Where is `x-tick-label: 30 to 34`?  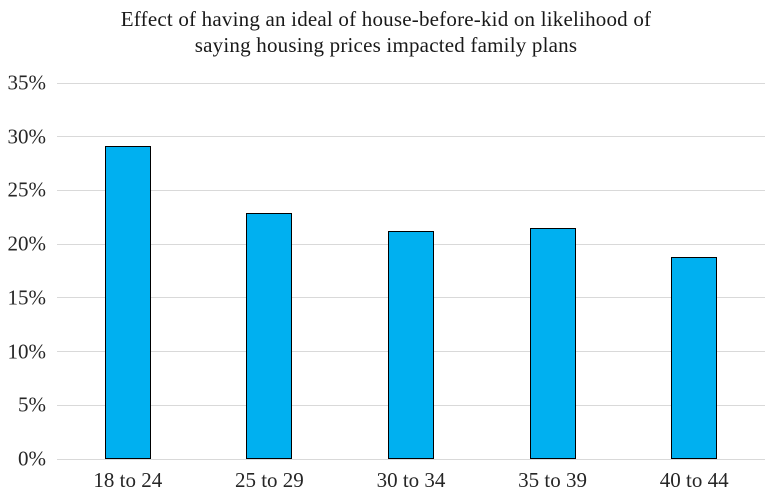 x-tick-label: 30 to 34 is located at coordinates (411, 480).